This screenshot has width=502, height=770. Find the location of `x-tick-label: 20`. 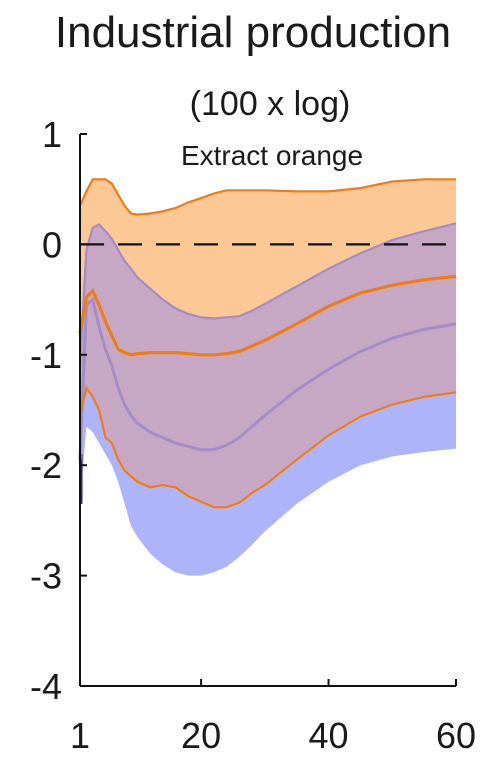

x-tick-label: 20 is located at coordinates (201, 735).